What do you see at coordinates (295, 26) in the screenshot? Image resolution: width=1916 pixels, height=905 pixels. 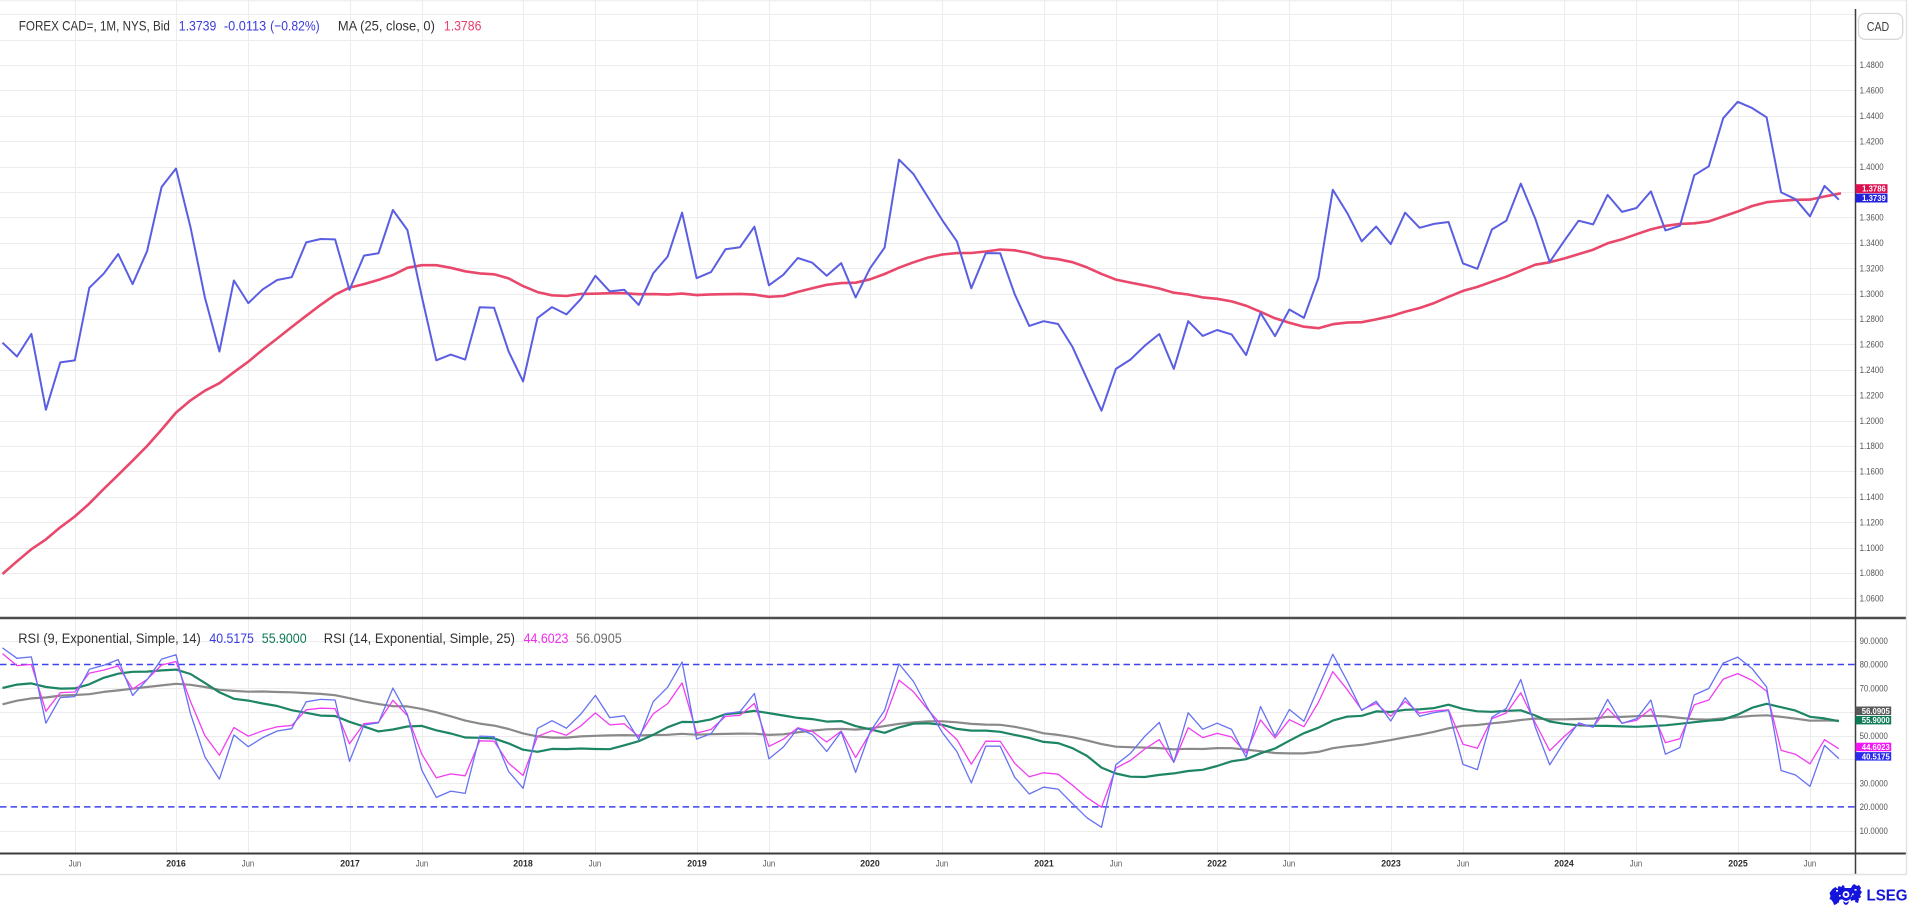 I see `svg-text: (−0.82%)` at bounding box center [295, 26].